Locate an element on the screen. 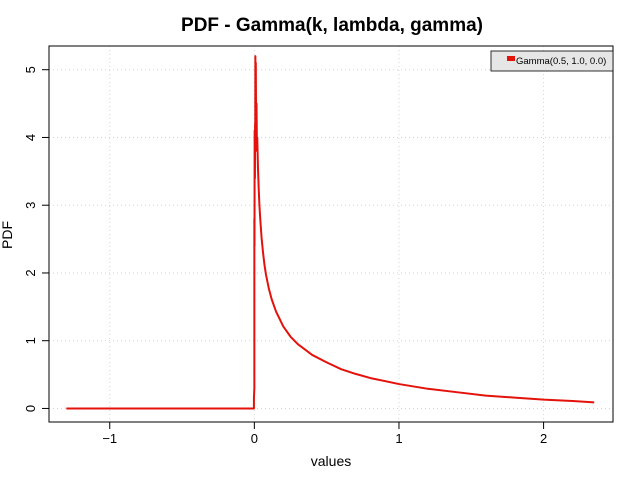 This screenshot has width=641, height=481. x-tick-label-2: 1 is located at coordinates (398, 438).